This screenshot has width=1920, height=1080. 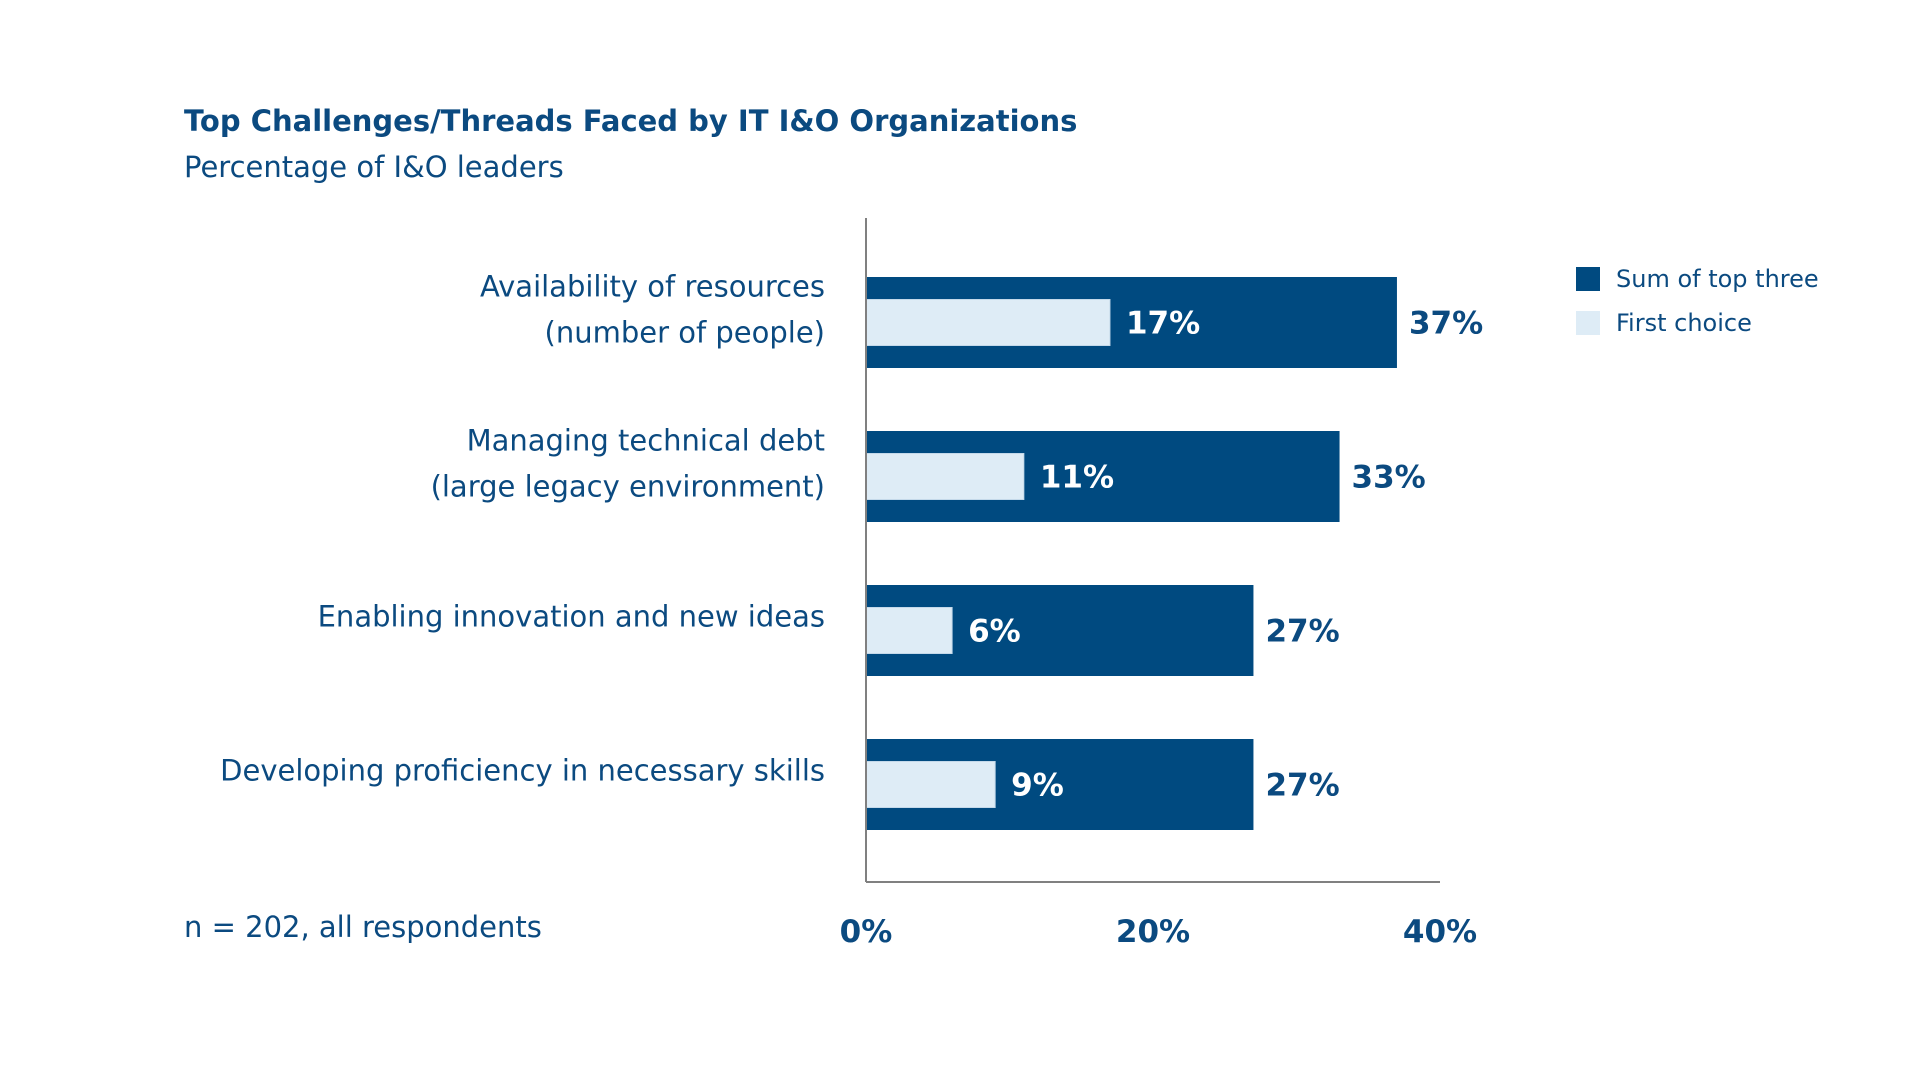 What do you see at coordinates (646, 441) in the screenshot?
I see `category-label: Managing technical debt` at bounding box center [646, 441].